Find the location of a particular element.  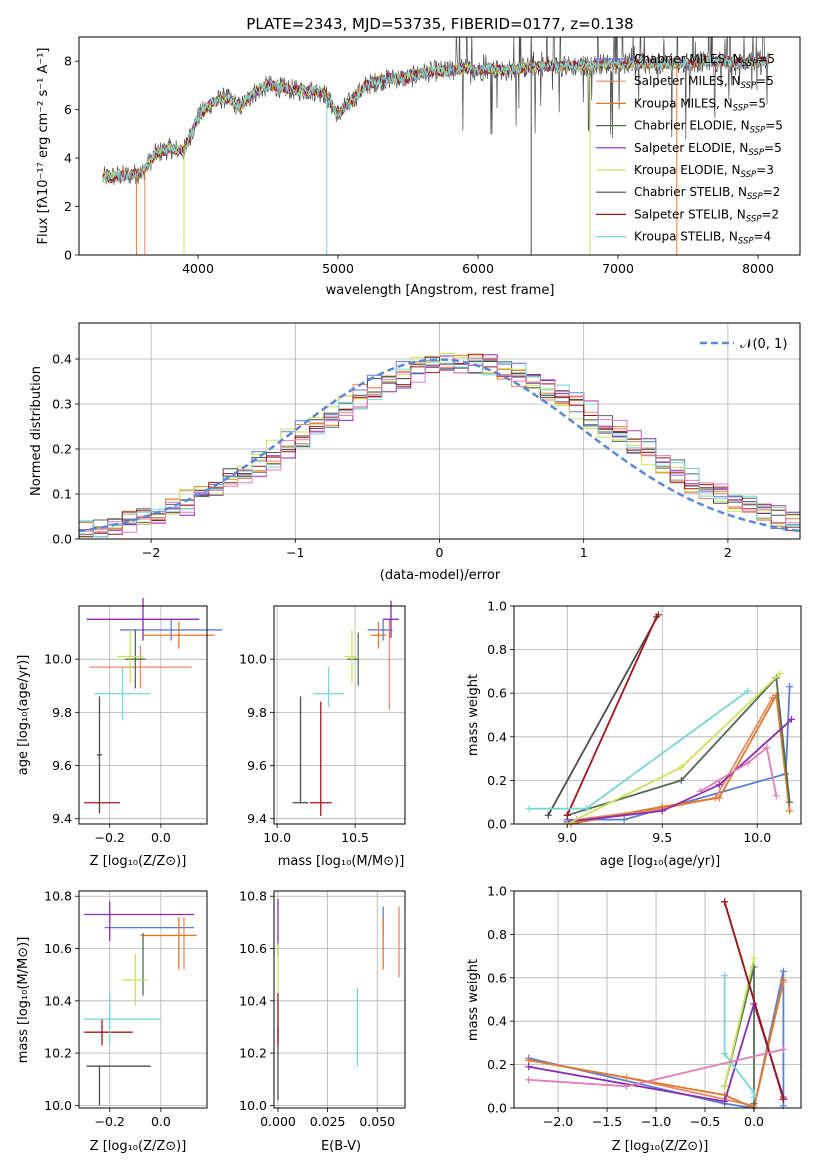

y-tick-label: 6 is located at coordinates (68, 109).